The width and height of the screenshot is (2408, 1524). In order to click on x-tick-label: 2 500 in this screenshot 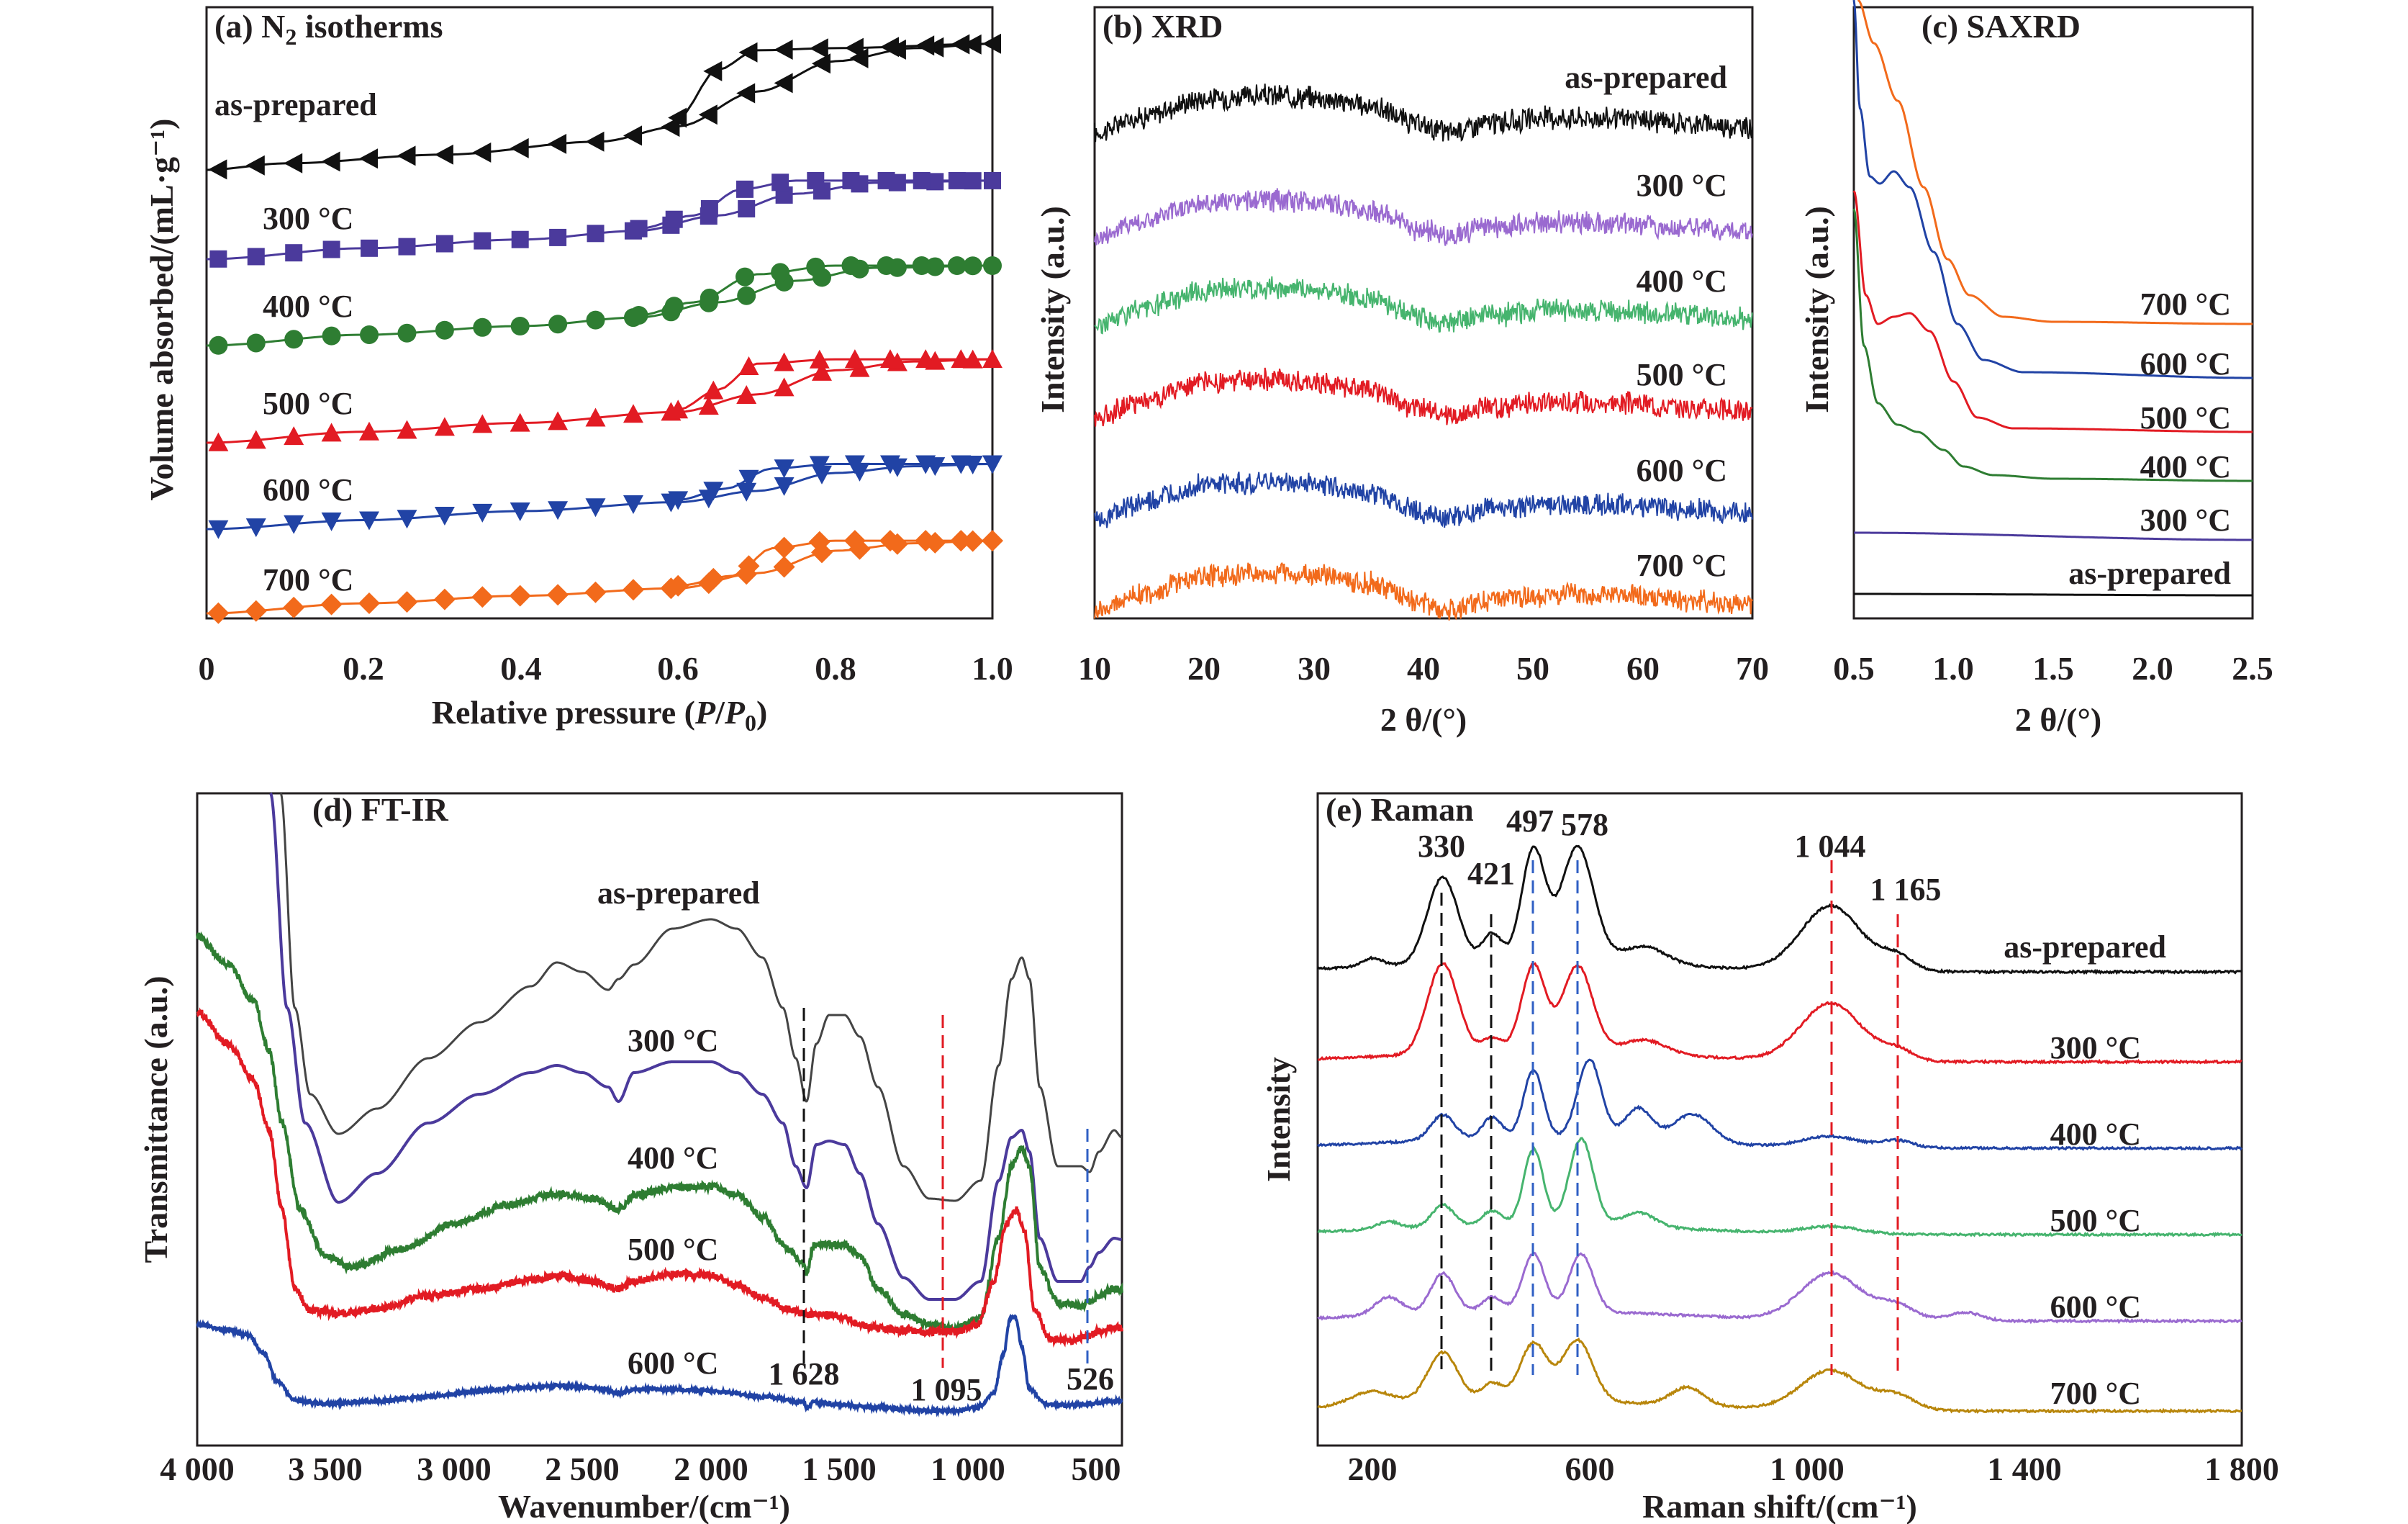, I will do `click(582, 1469)`.